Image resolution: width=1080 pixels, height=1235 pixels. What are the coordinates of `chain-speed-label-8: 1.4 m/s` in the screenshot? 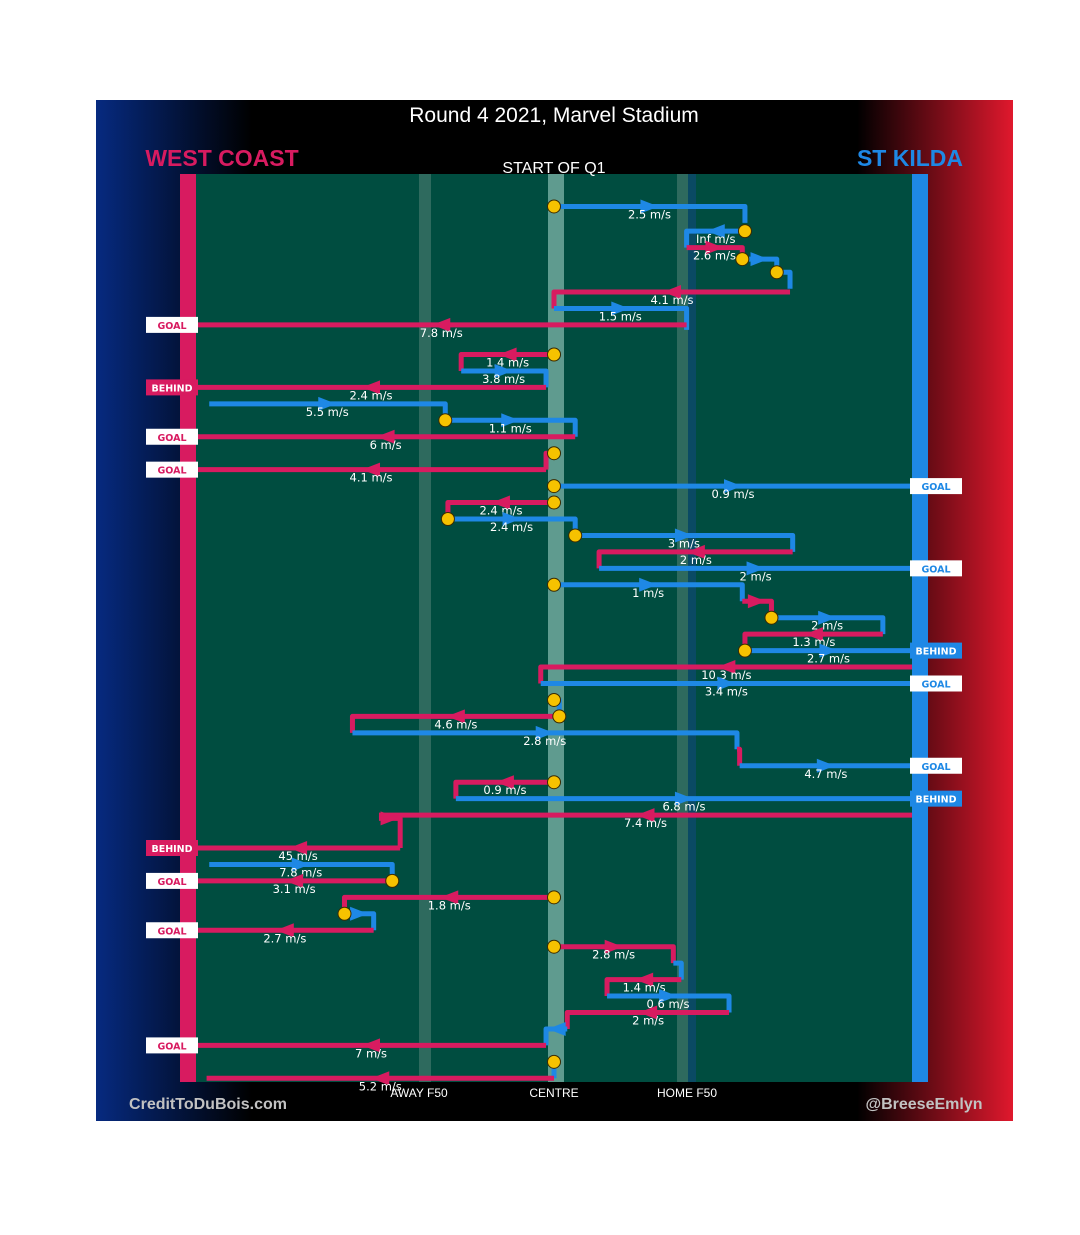 It's located at (507, 363).